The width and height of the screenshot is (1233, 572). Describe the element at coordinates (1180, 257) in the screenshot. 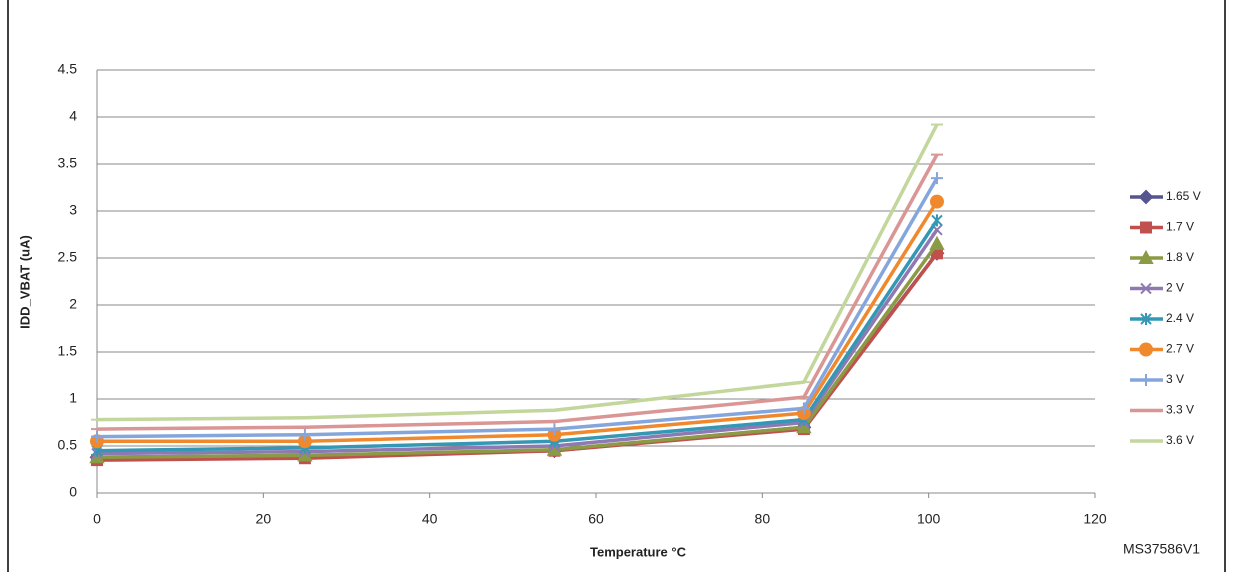

I see `legend-label: 1.8 V` at that location.